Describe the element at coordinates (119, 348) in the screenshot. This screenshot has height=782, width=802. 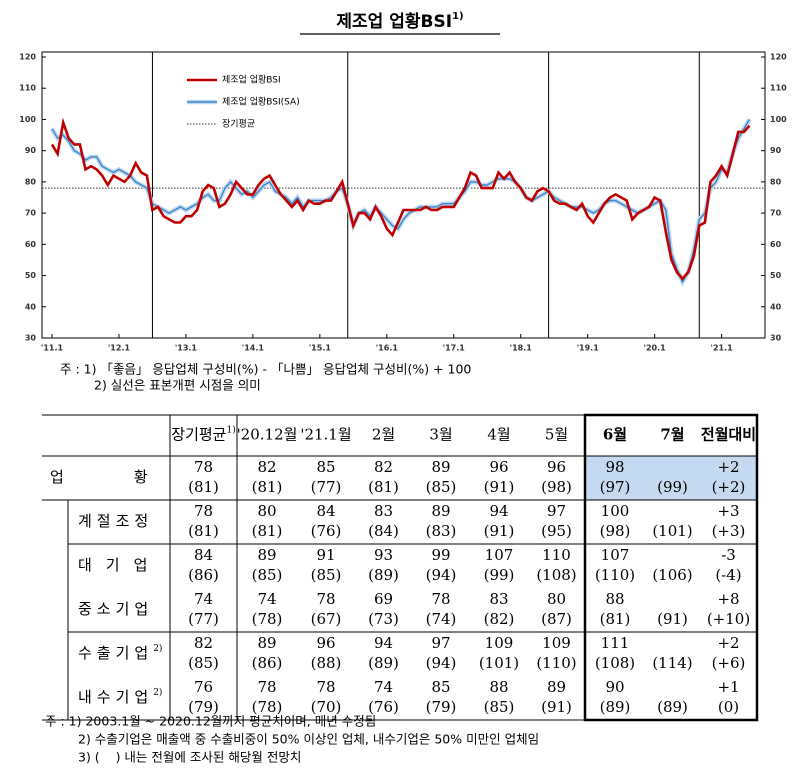
I see `x-tick-label: '12.1` at that location.